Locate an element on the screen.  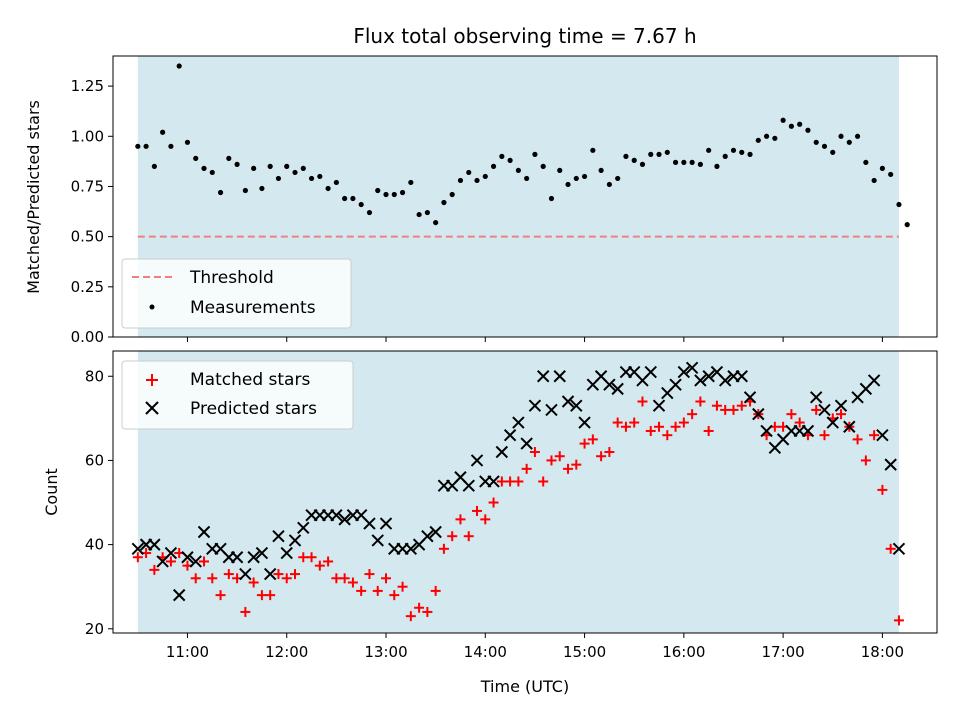
x-tick-label: 18:00 is located at coordinates (882, 652).